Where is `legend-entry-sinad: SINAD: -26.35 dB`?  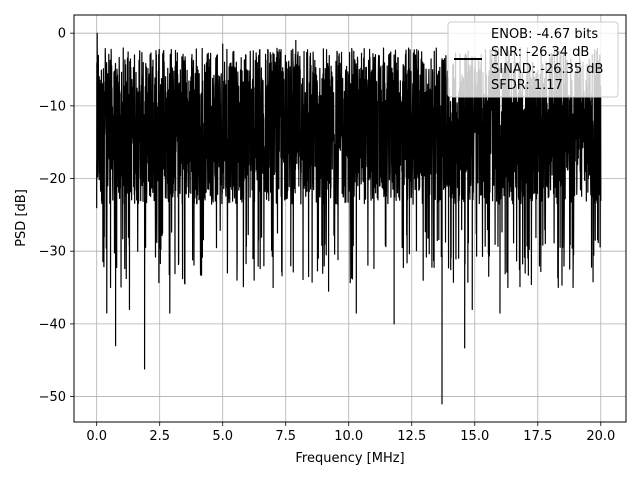 legend-entry-sinad: SINAD: -26.35 dB is located at coordinates (547, 69).